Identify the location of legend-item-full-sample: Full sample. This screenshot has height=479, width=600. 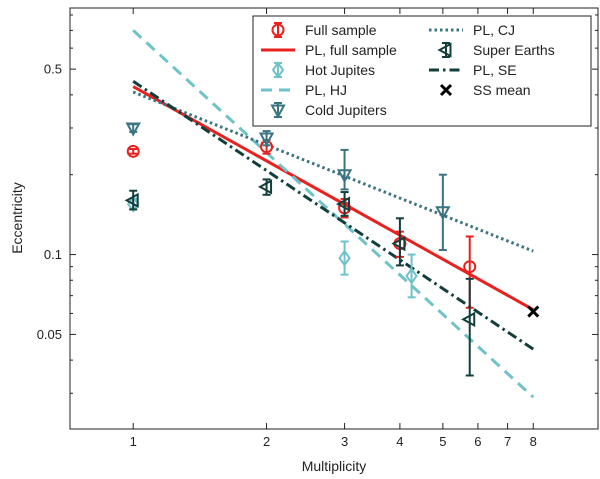
(324, 30).